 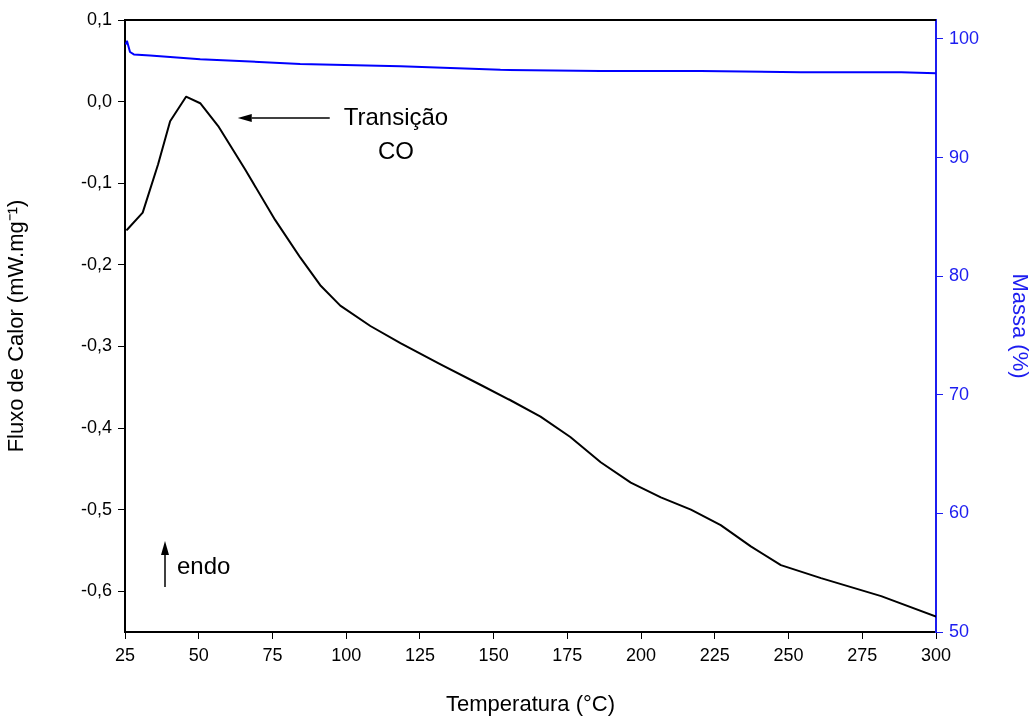 What do you see at coordinates (964, 37) in the screenshot?
I see `y2-tick-label: 100` at bounding box center [964, 37].